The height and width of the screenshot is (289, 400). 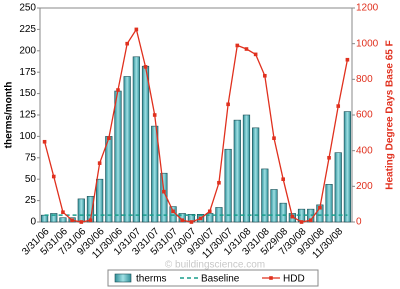 What do you see at coordinates (364, 115) in the screenshot?
I see `y2-tick-label: 600` at bounding box center [364, 115].